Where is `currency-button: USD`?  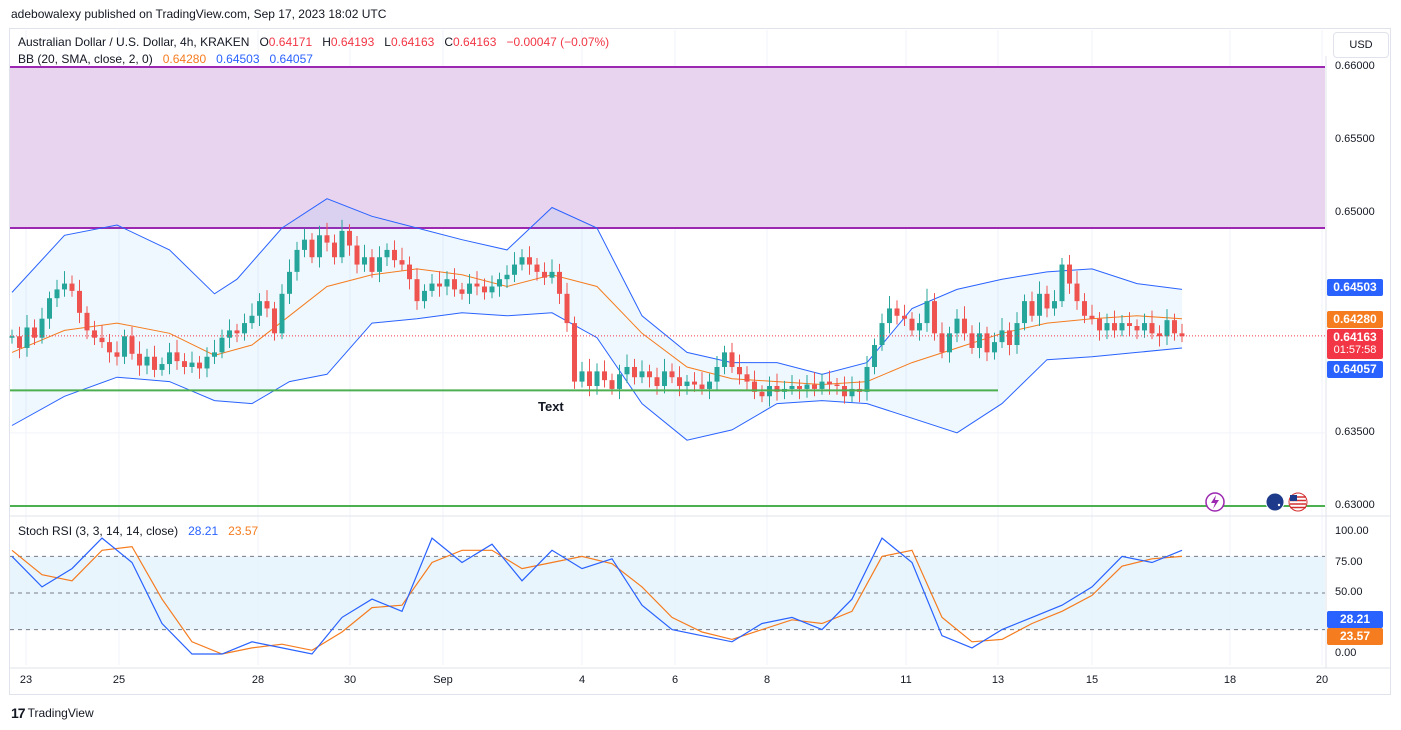 currency-button: USD is located at coordinates (1361, 45).